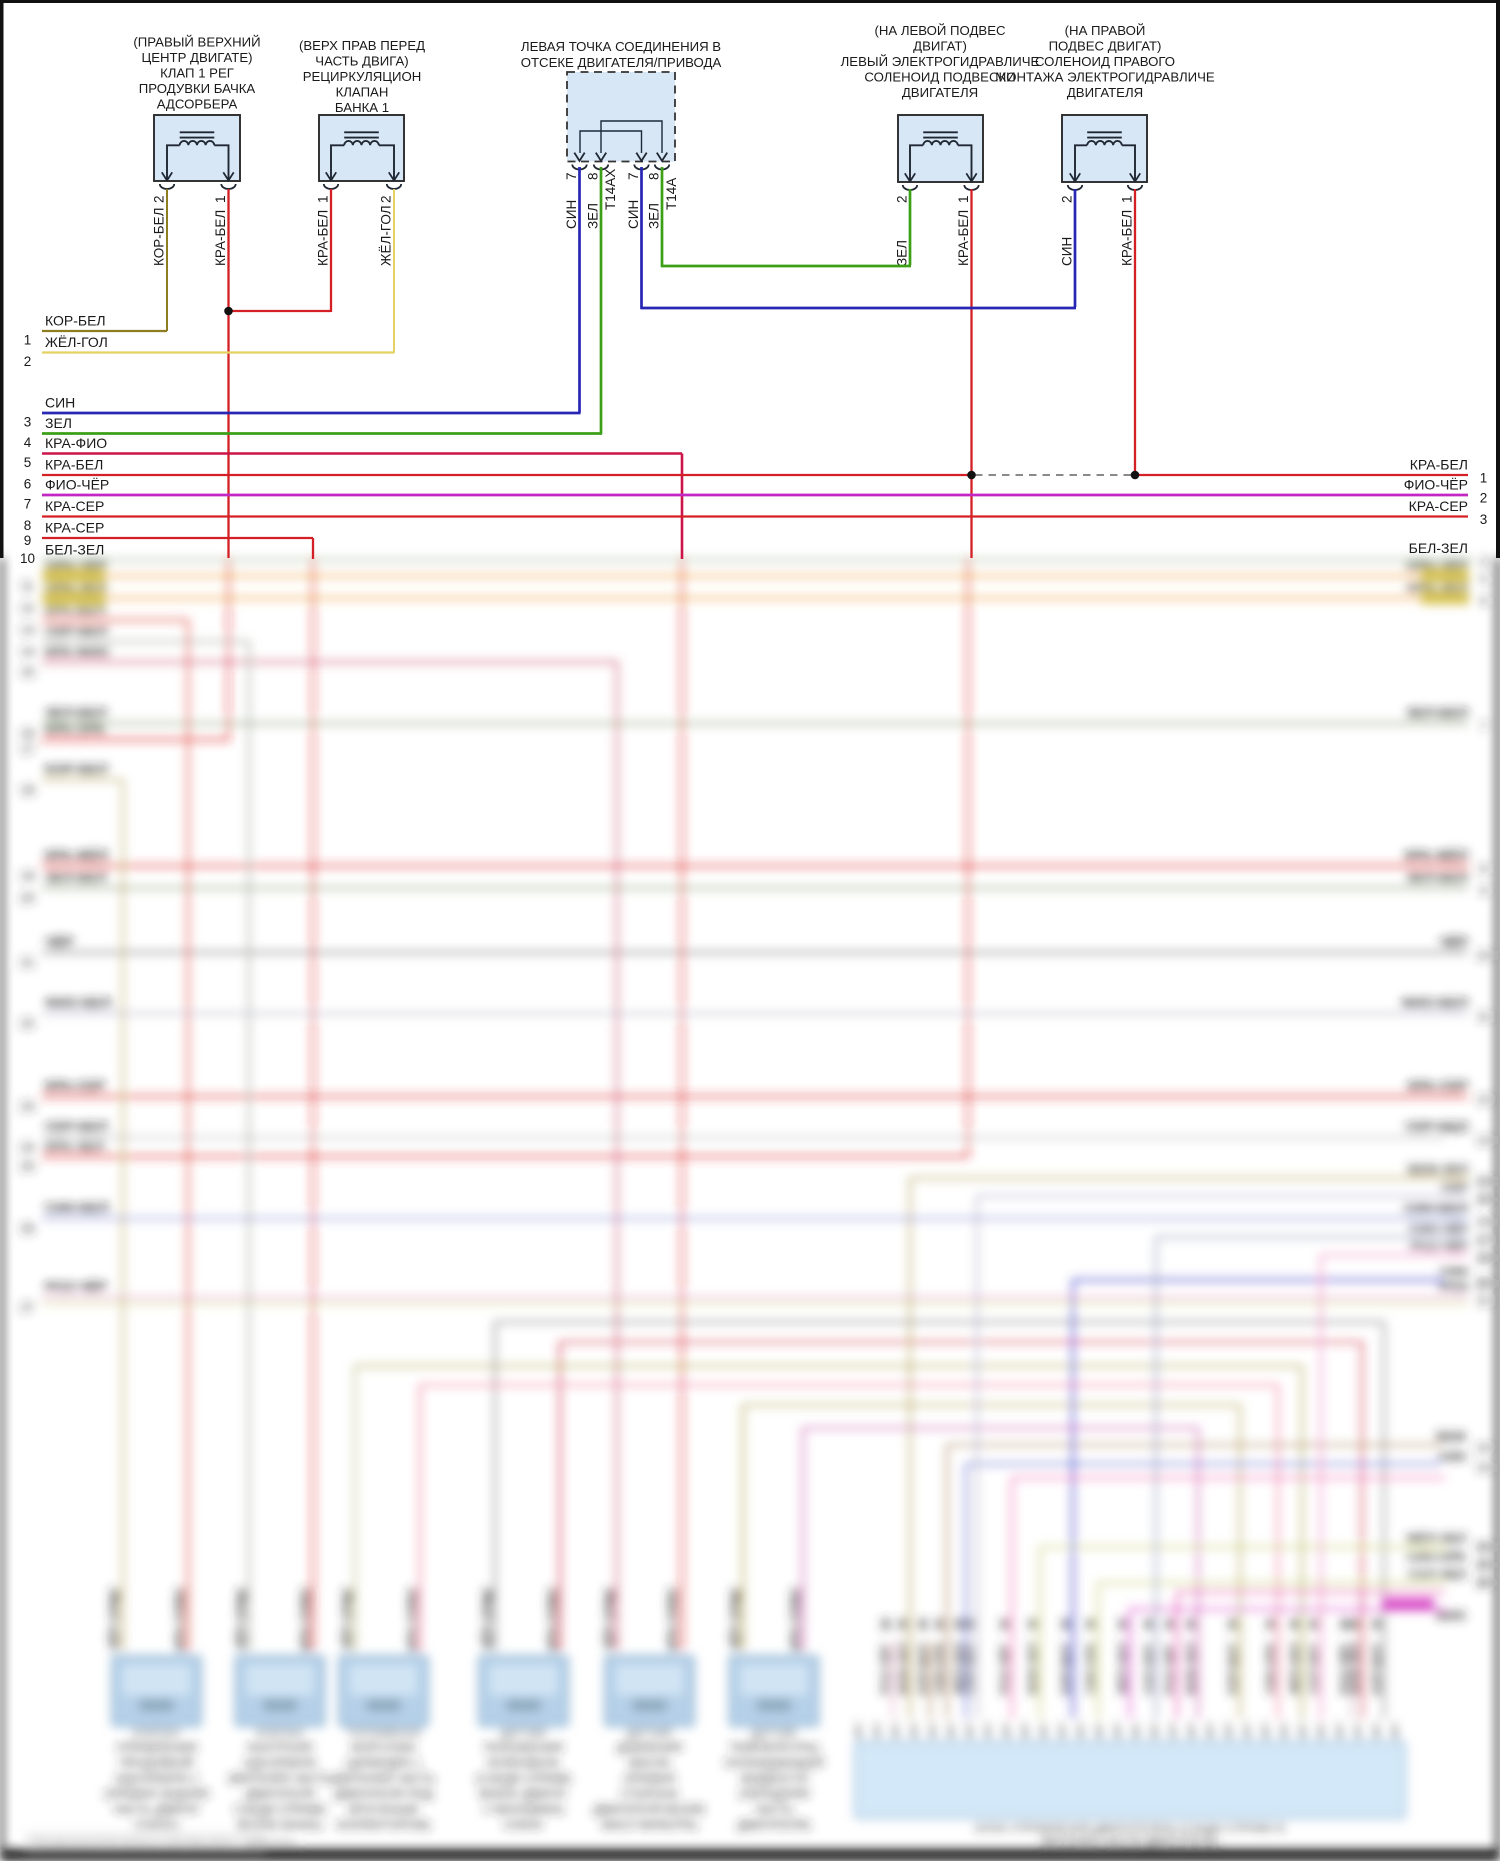 The image size is (1500, 1861). What do you see at coordinates (774, 1779) in the screenshot?
I see `svg-text: ЖИДКОСТИ` at bounding box center [774, 1779].